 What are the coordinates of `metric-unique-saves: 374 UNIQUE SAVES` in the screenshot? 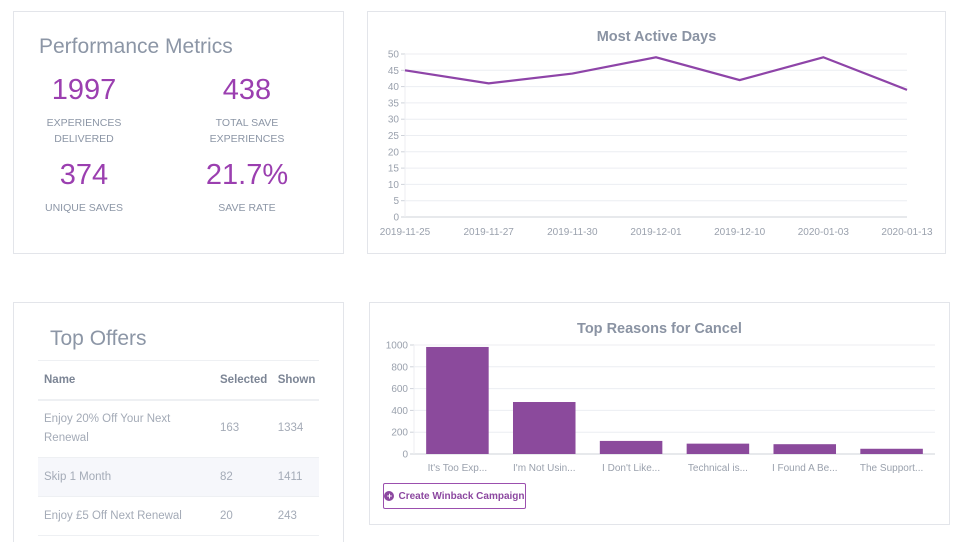 It's located at (84, 187).